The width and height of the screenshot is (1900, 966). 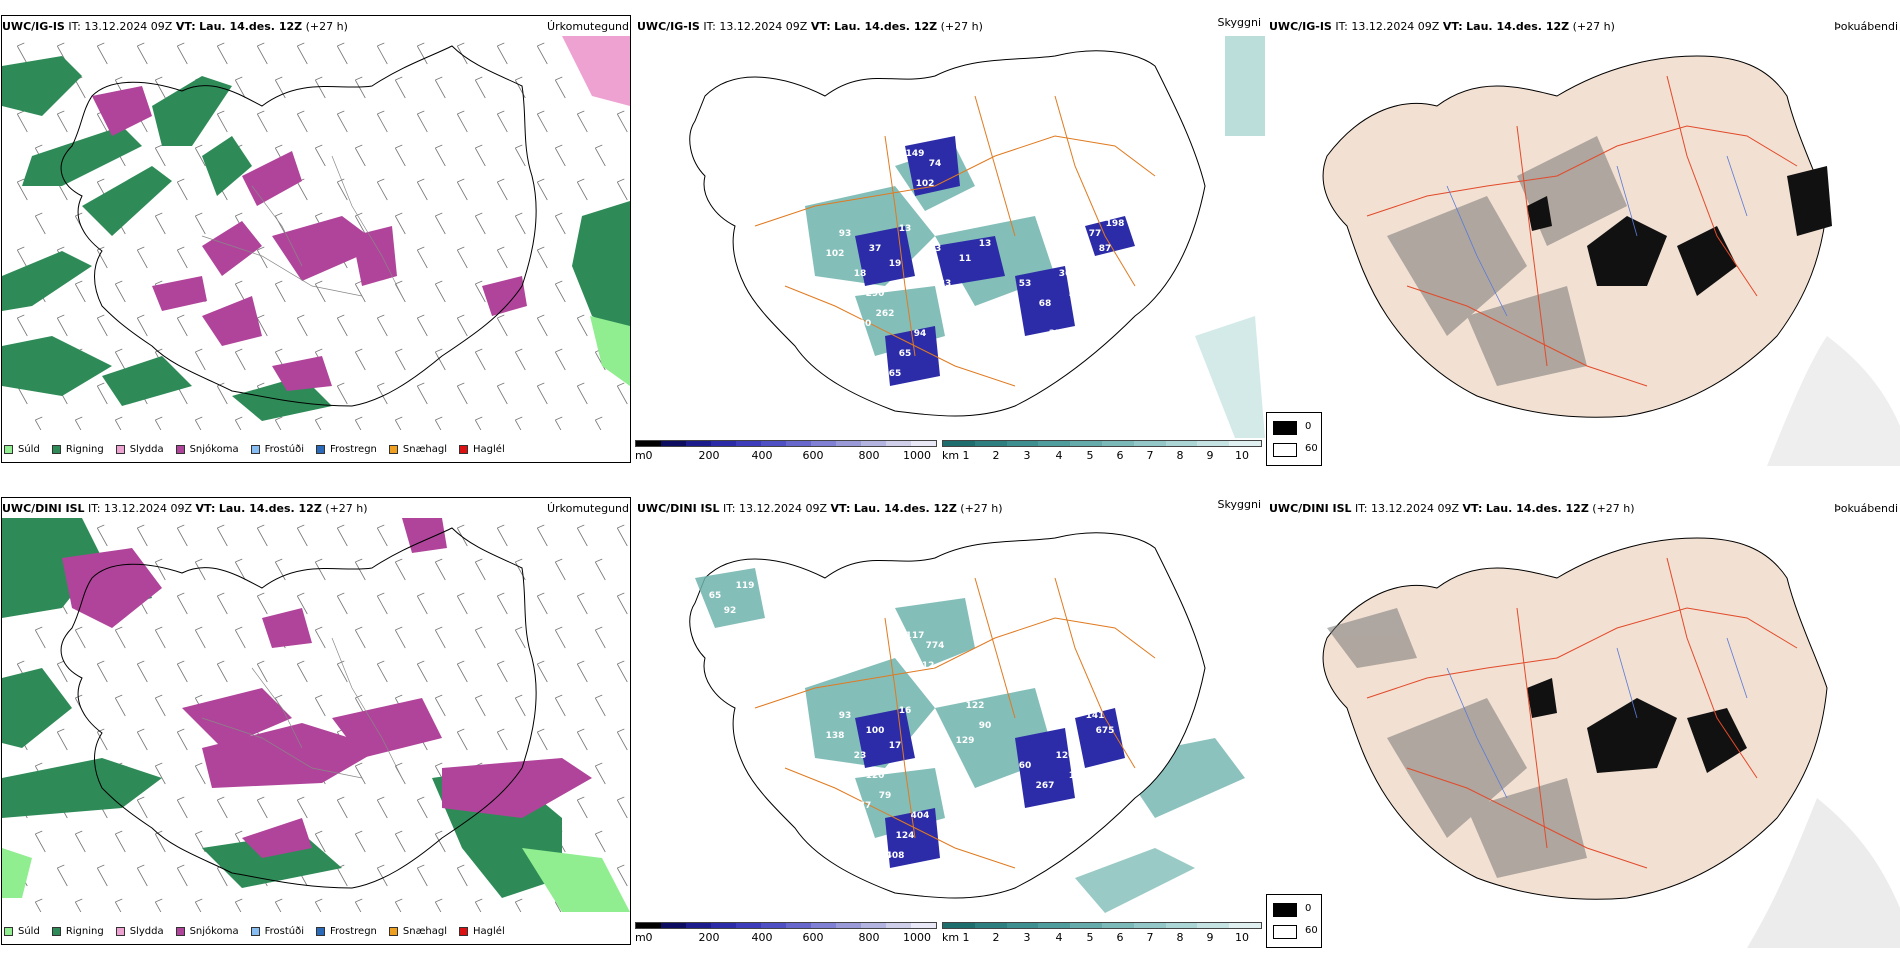 I want to click on visibility-tick: 5, so click(x=1090, y=937).